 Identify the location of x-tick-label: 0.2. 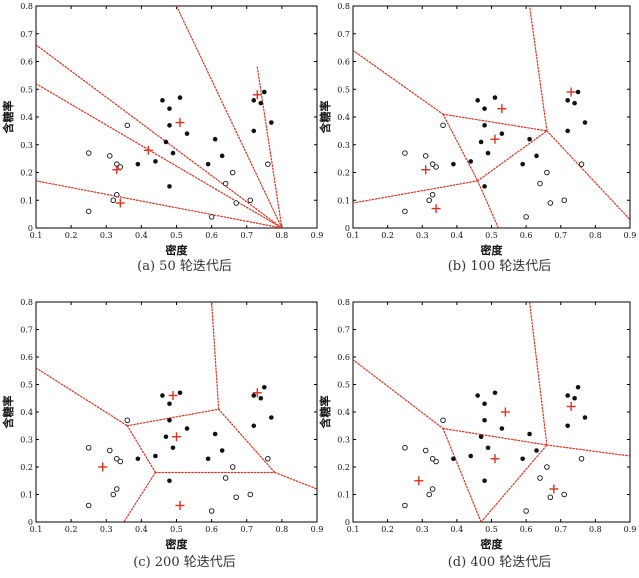
(71, 235).